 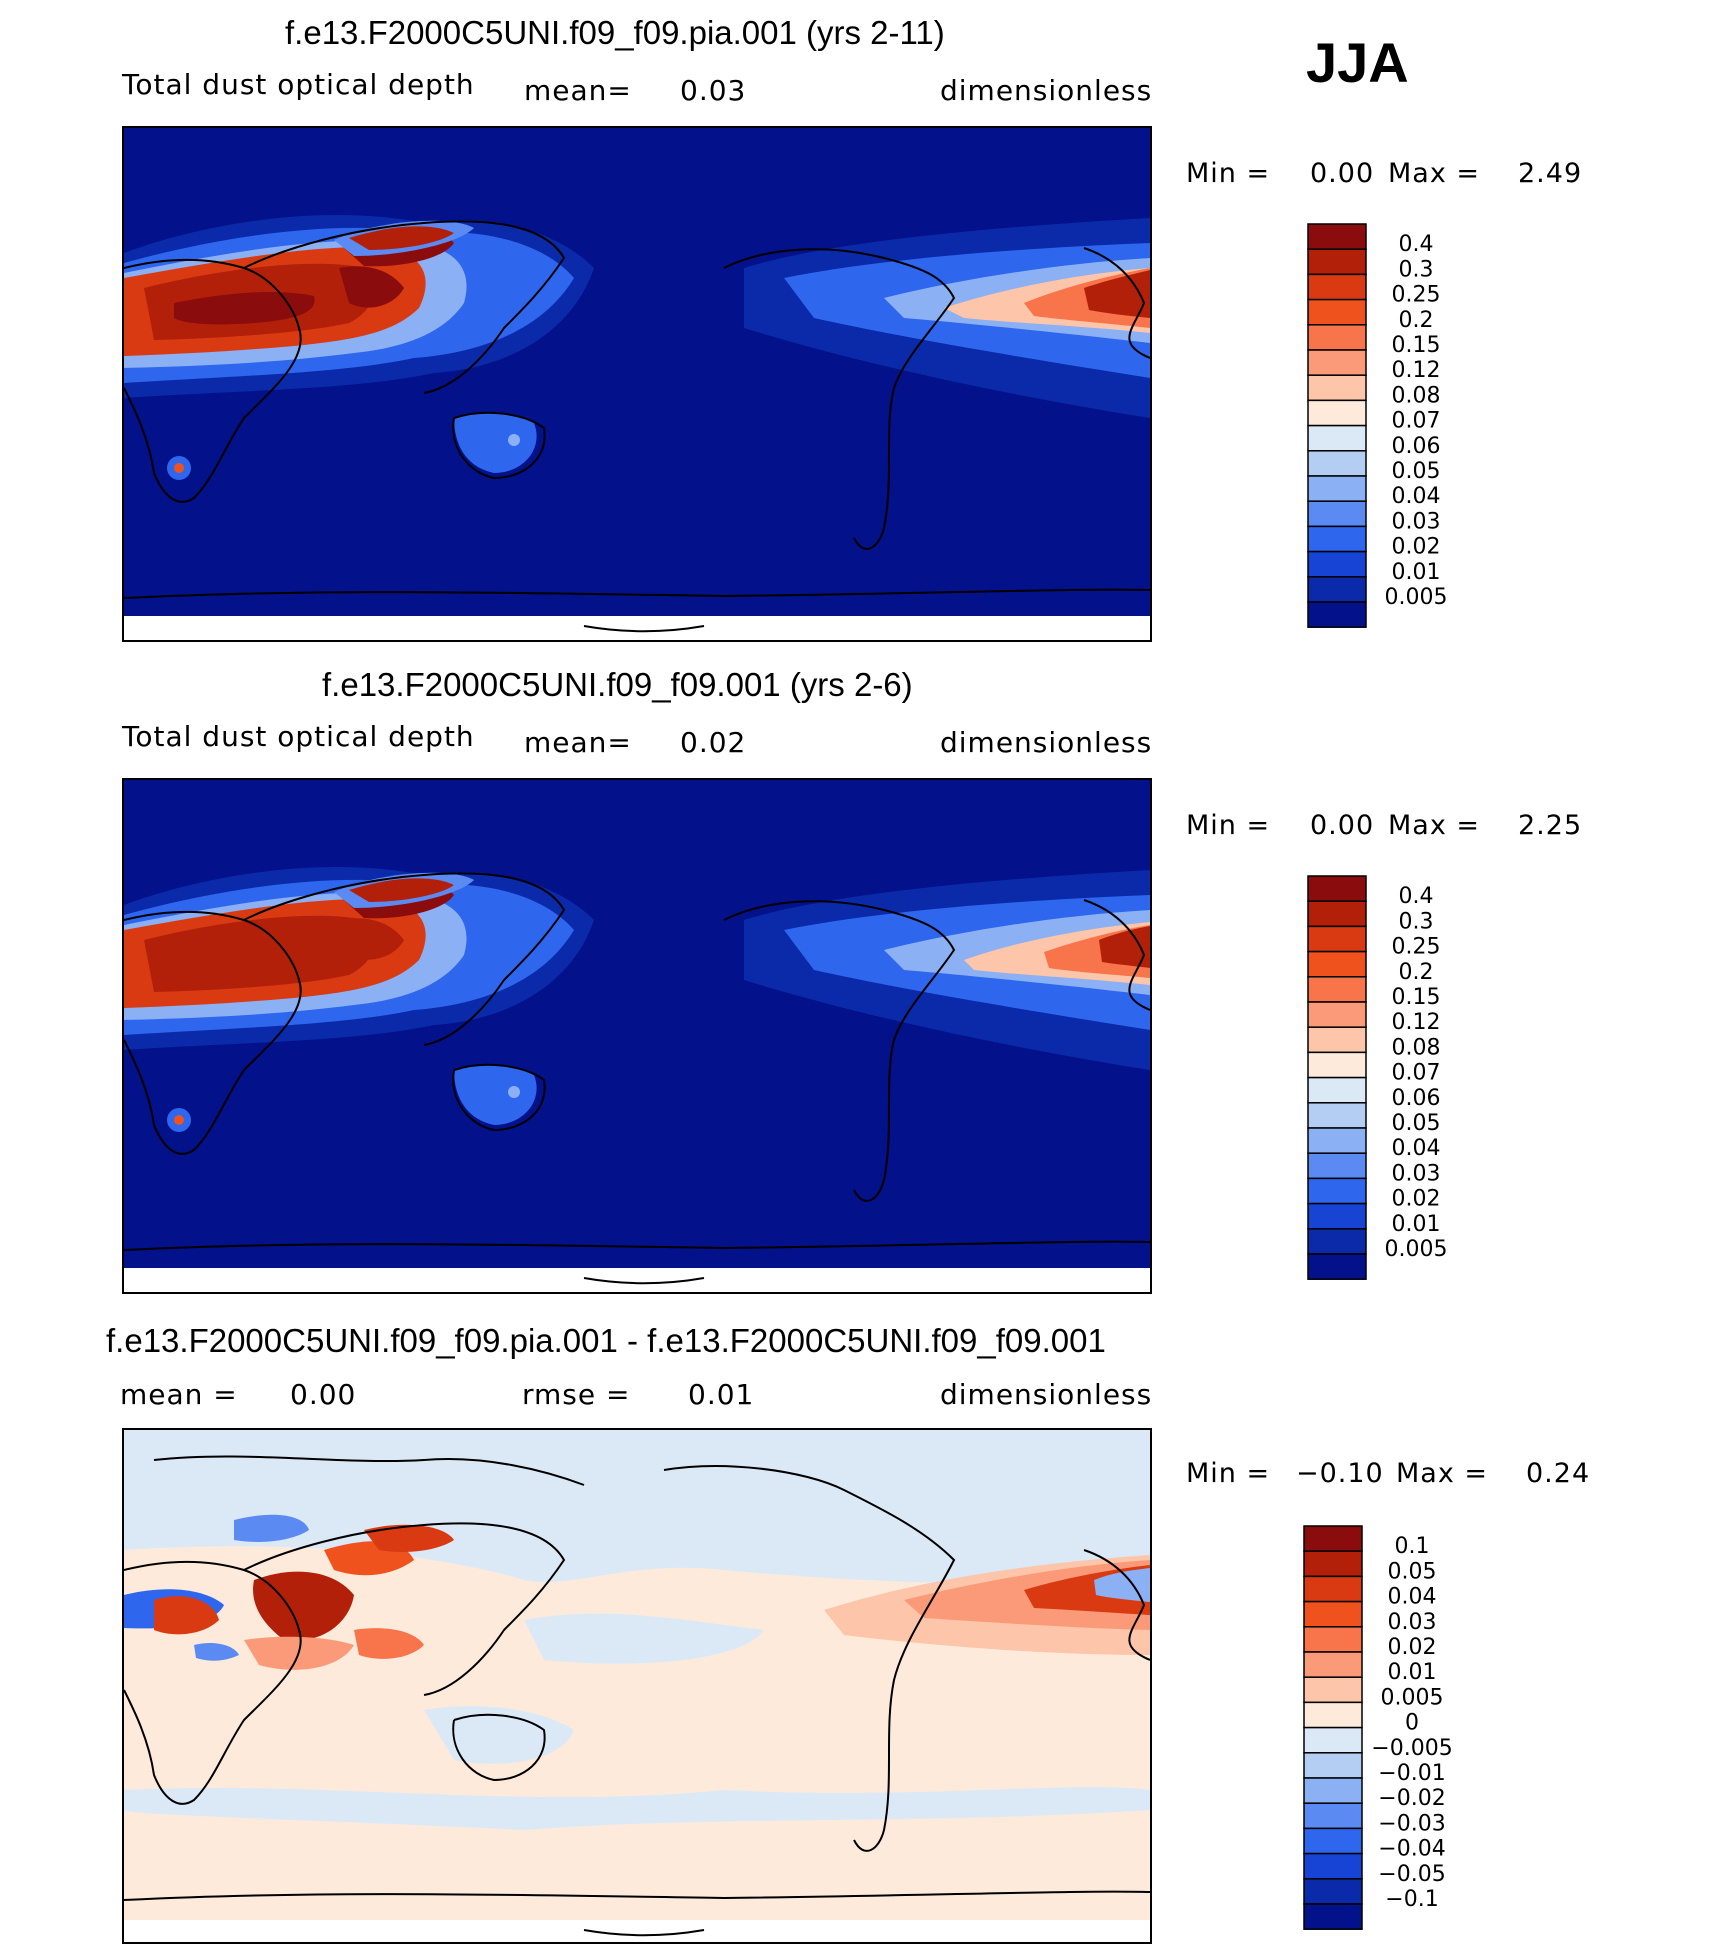 I want to click on panel-3-min-value: −0.10, so click(x=1340, y=1473).